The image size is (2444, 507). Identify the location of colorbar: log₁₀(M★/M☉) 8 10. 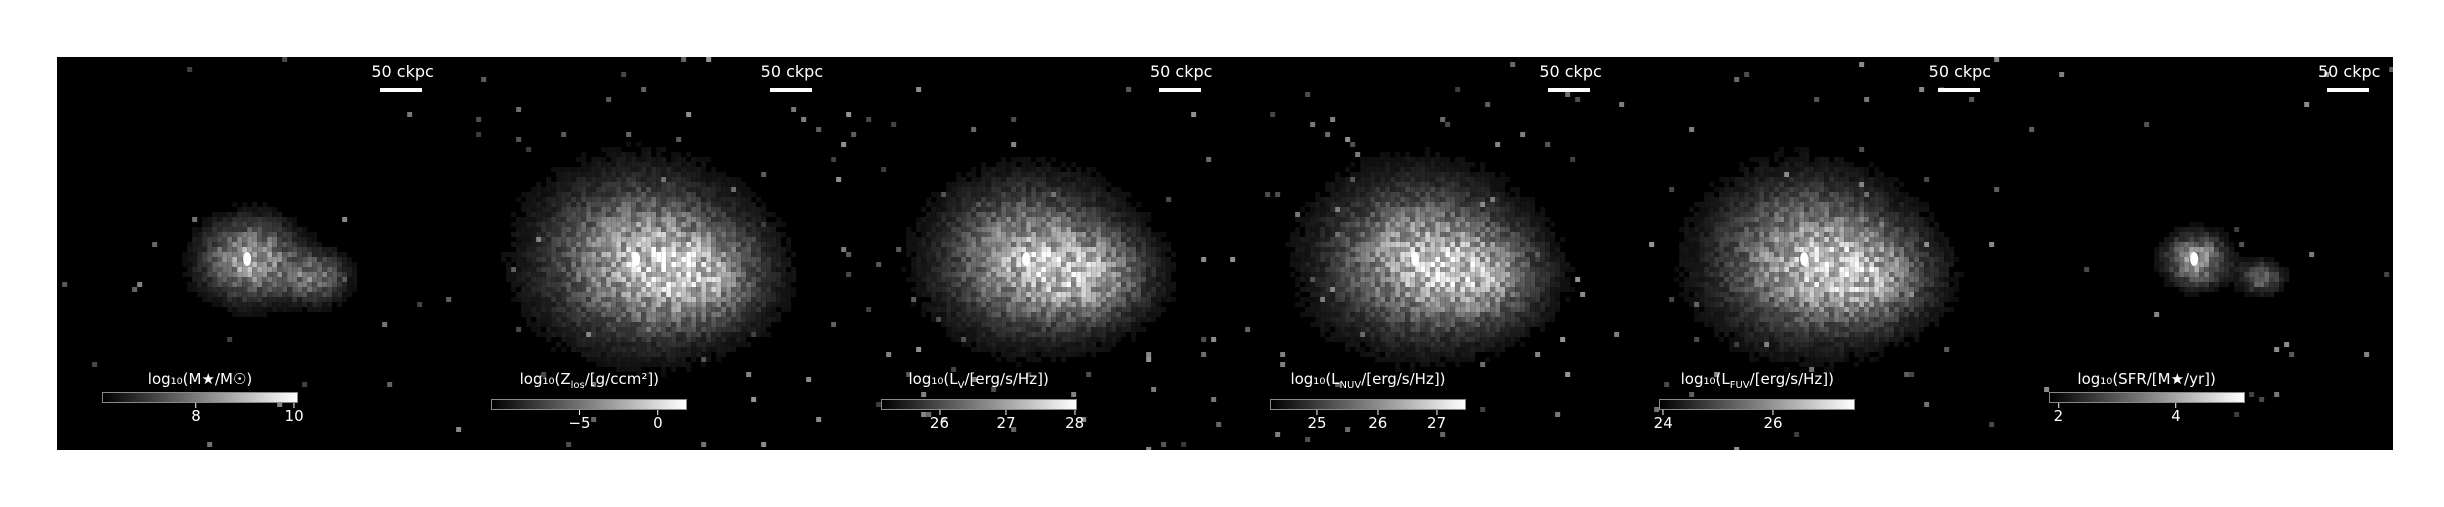
(203, 397).